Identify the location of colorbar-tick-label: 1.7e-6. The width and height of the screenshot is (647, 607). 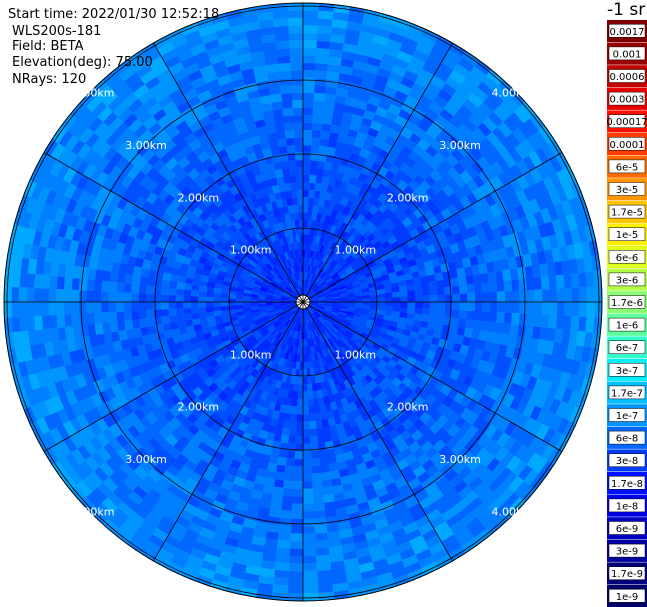
(627, 303).